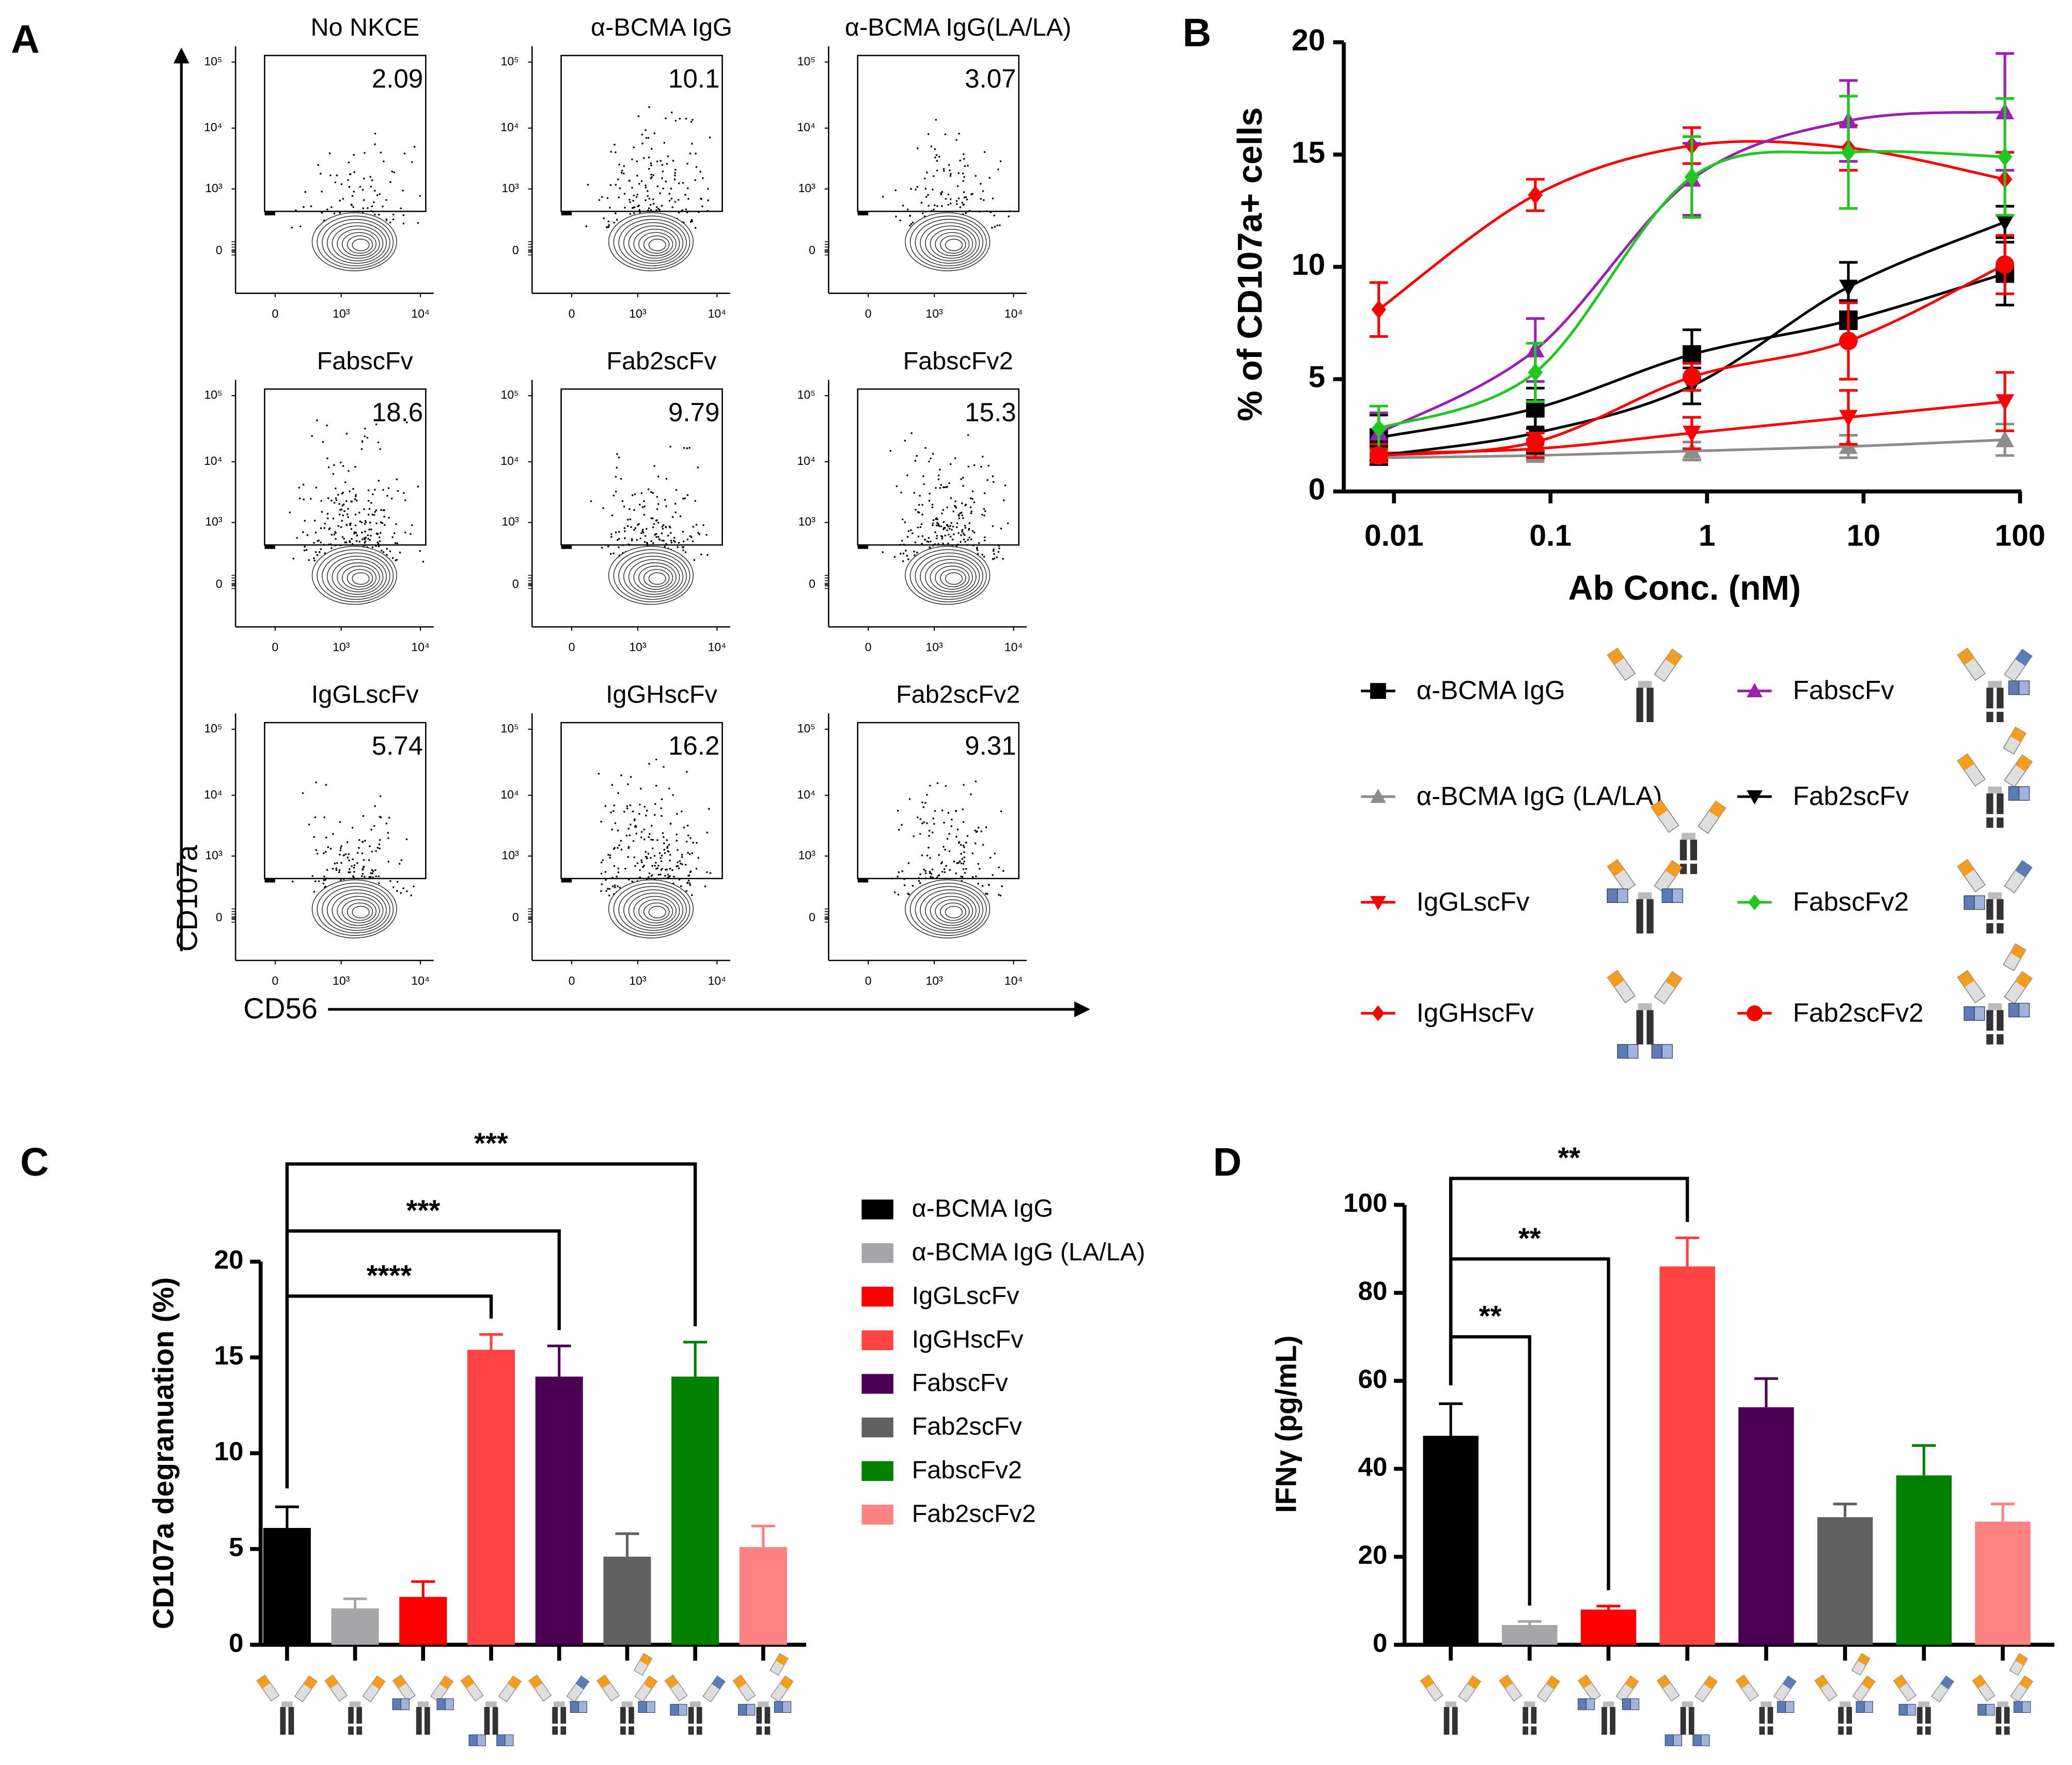 This screenshot has width=2072, height=1765. Describe the element at coordinates (1228, 1162) in the screenshot. I see `panel-label-d: D` at that location.